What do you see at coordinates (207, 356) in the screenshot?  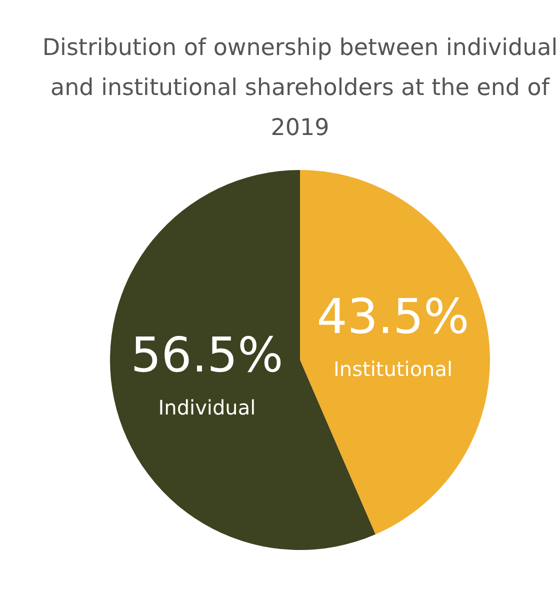 I see `data-label: 56.5%` at bounding box center [207, 356].